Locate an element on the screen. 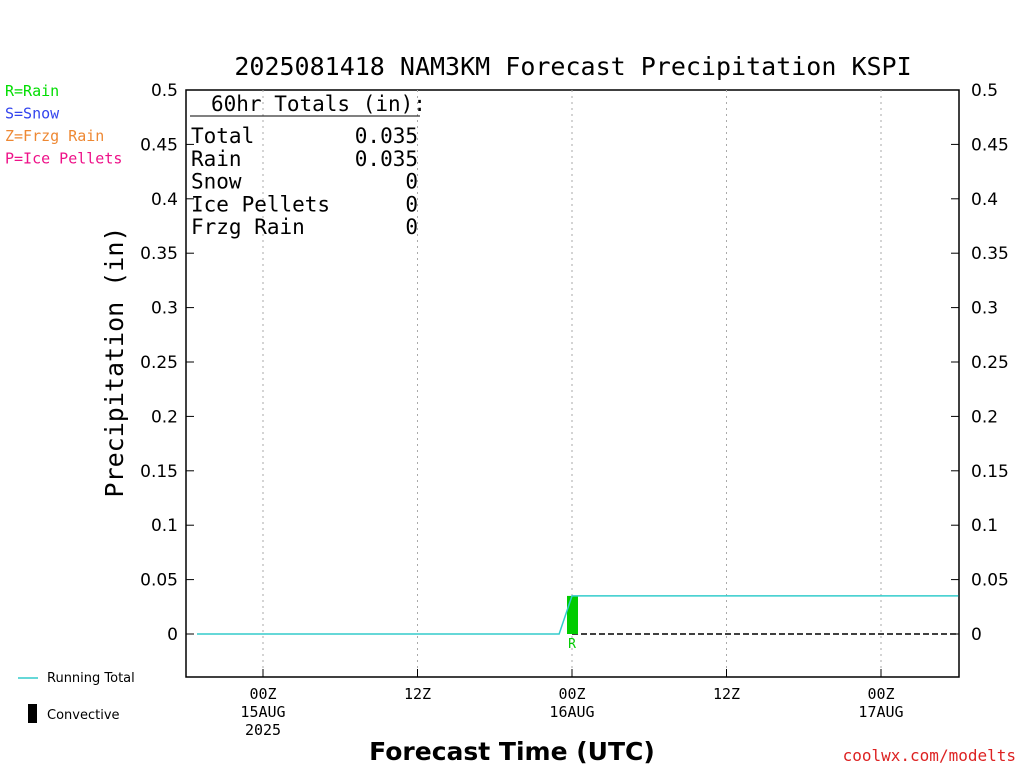  type-legend-item: S=Snow is located at coordinates (32, 114).